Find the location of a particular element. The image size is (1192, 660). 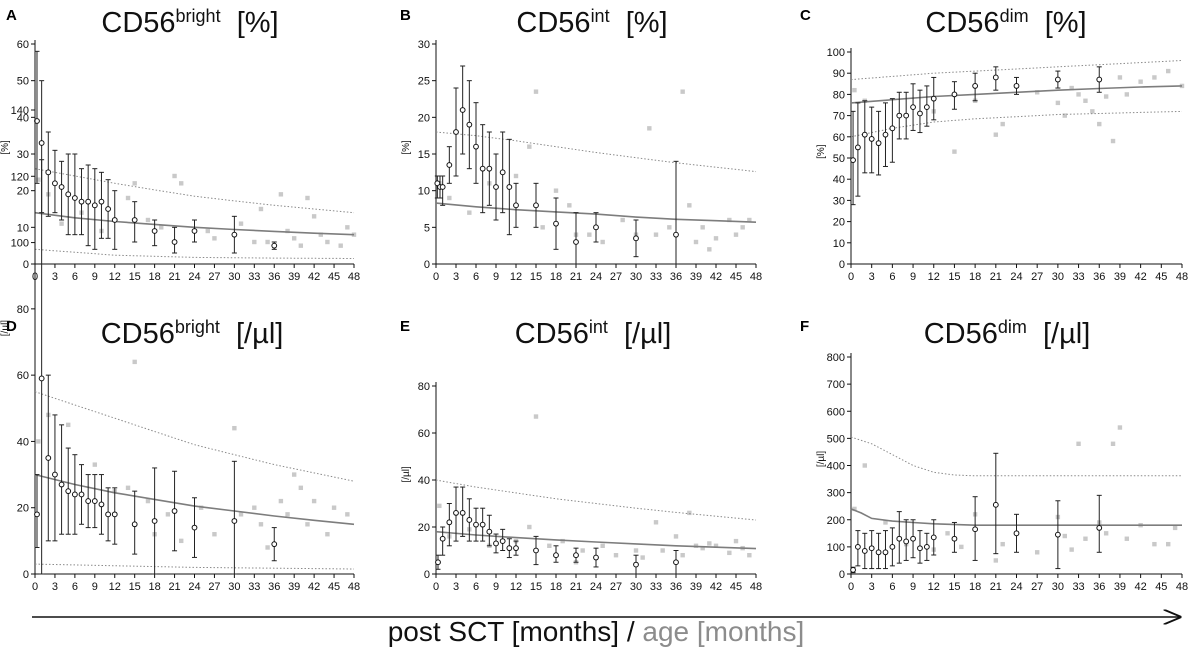

y-tick-label: 10 is located at coordinates (424, 192).